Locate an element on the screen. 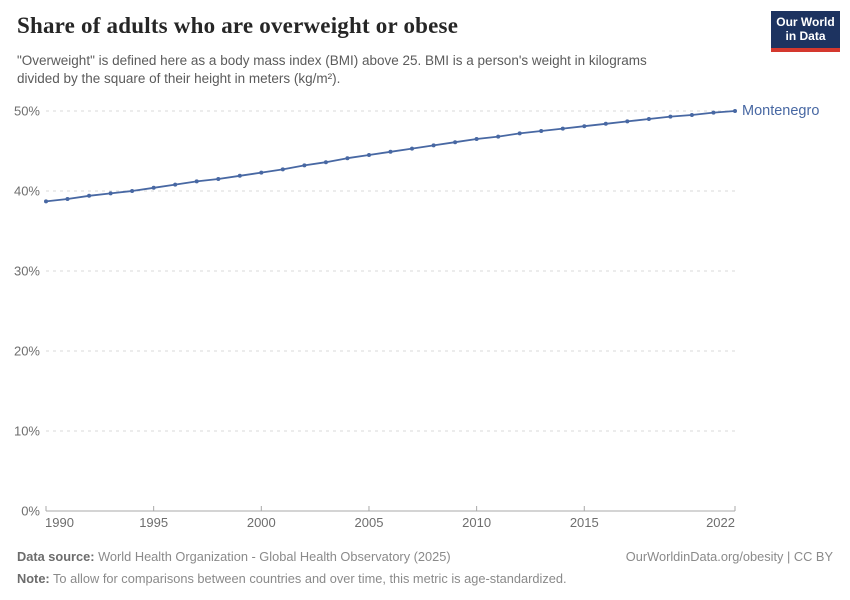 The width and height of the screenshot is (850, 600). owid-logo-line2: in Data is located at coordinates (805, 35).